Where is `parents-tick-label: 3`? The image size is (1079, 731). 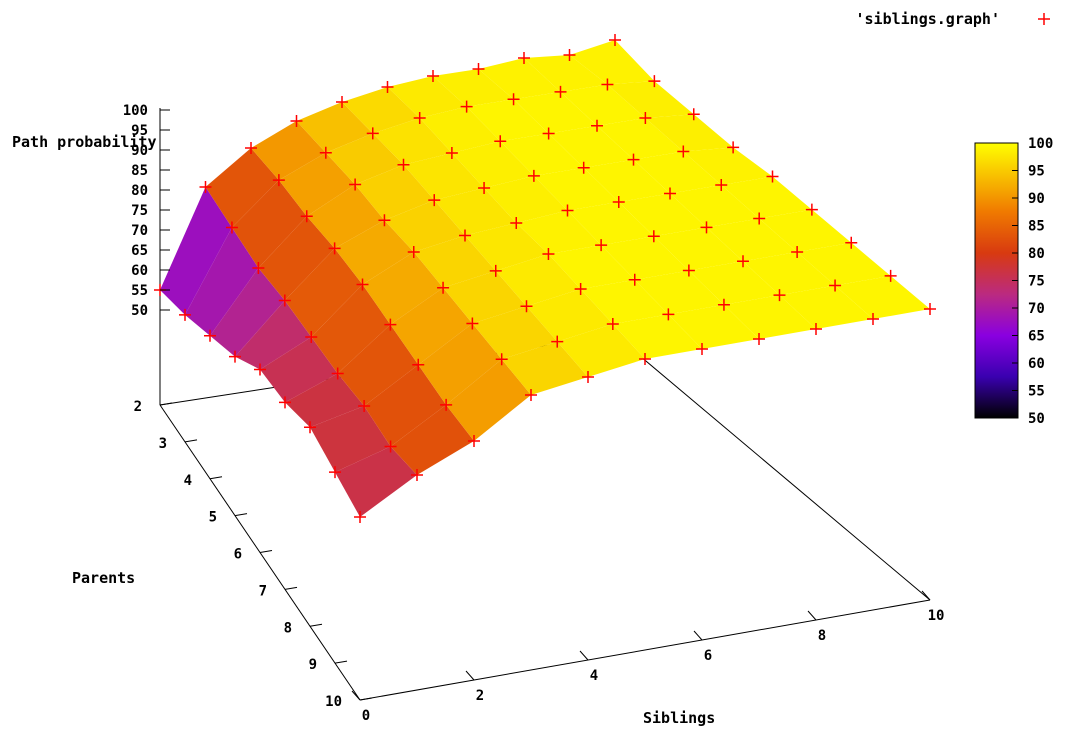 parents-tick-label: 3 is located at coordinates (163, 444).